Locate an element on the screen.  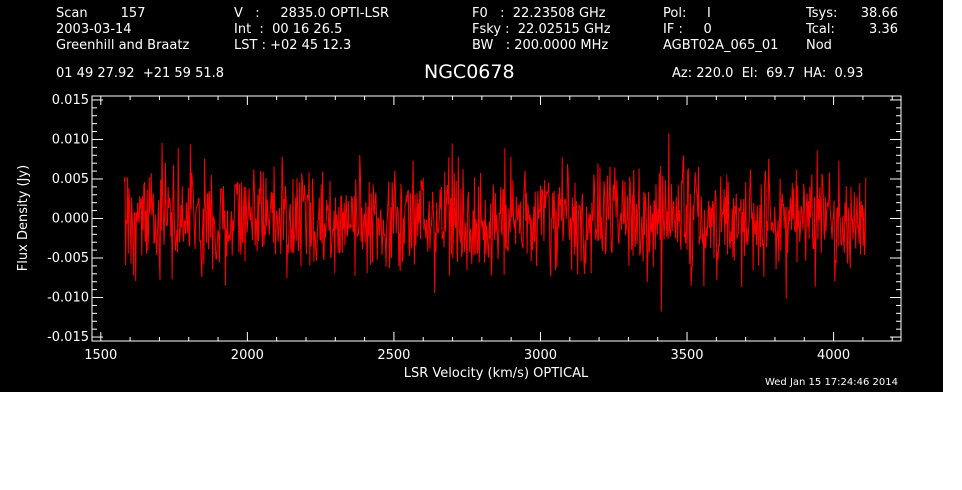
header-tsys-value: 38.66 is located at coordinates (879, 13).